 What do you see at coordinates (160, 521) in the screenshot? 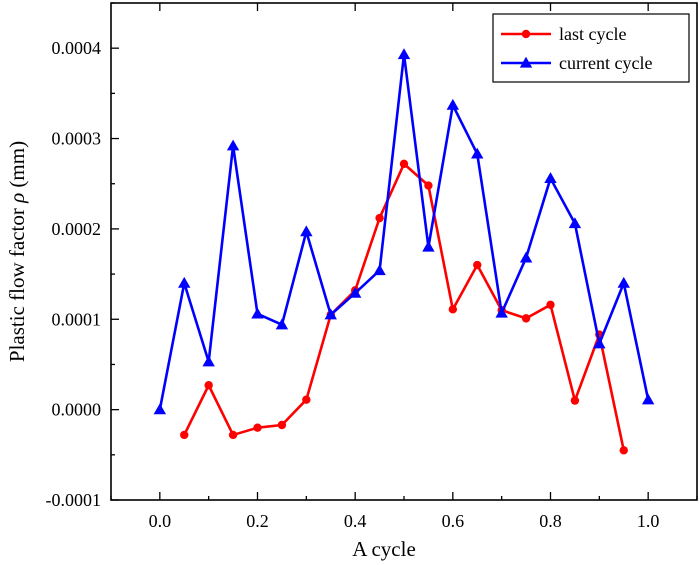
I see `x-tick-label: 0.0` at bounding box center [160, 521].